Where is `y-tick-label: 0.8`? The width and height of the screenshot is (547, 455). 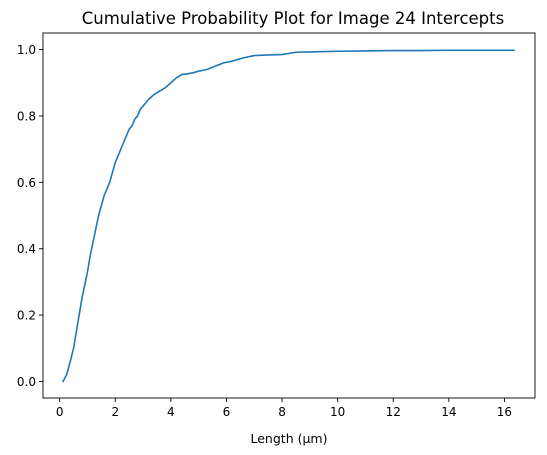 y-tick-label: 0.8 is located at coordinates (26, 116).